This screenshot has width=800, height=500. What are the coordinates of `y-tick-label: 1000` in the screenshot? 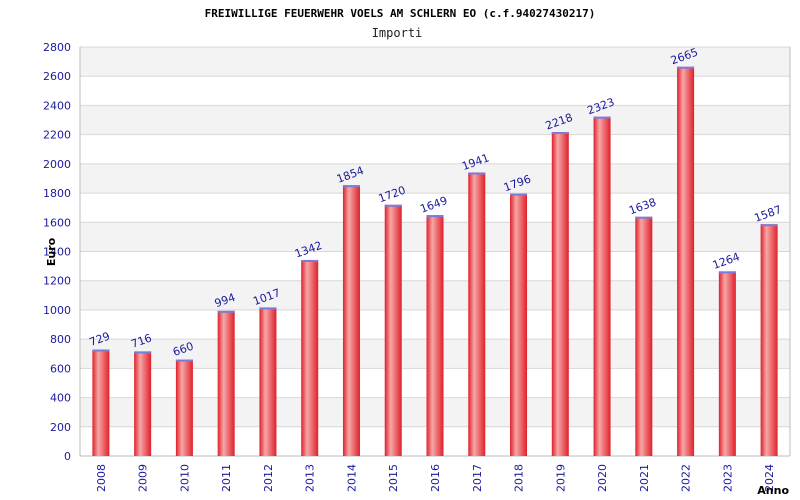 It's located at (57, 310).